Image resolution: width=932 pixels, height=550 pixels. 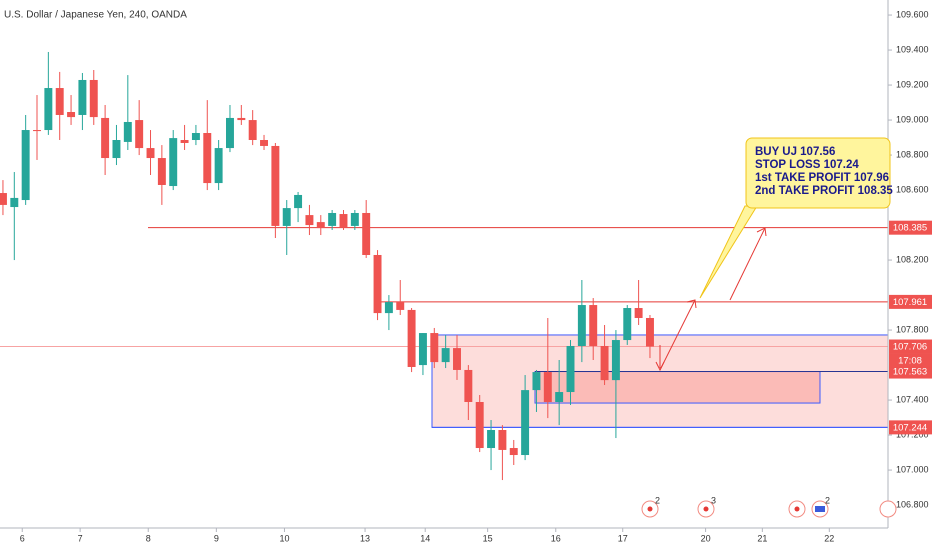 I want to click on x-tick-label: 17, so click(x=623, y=538).